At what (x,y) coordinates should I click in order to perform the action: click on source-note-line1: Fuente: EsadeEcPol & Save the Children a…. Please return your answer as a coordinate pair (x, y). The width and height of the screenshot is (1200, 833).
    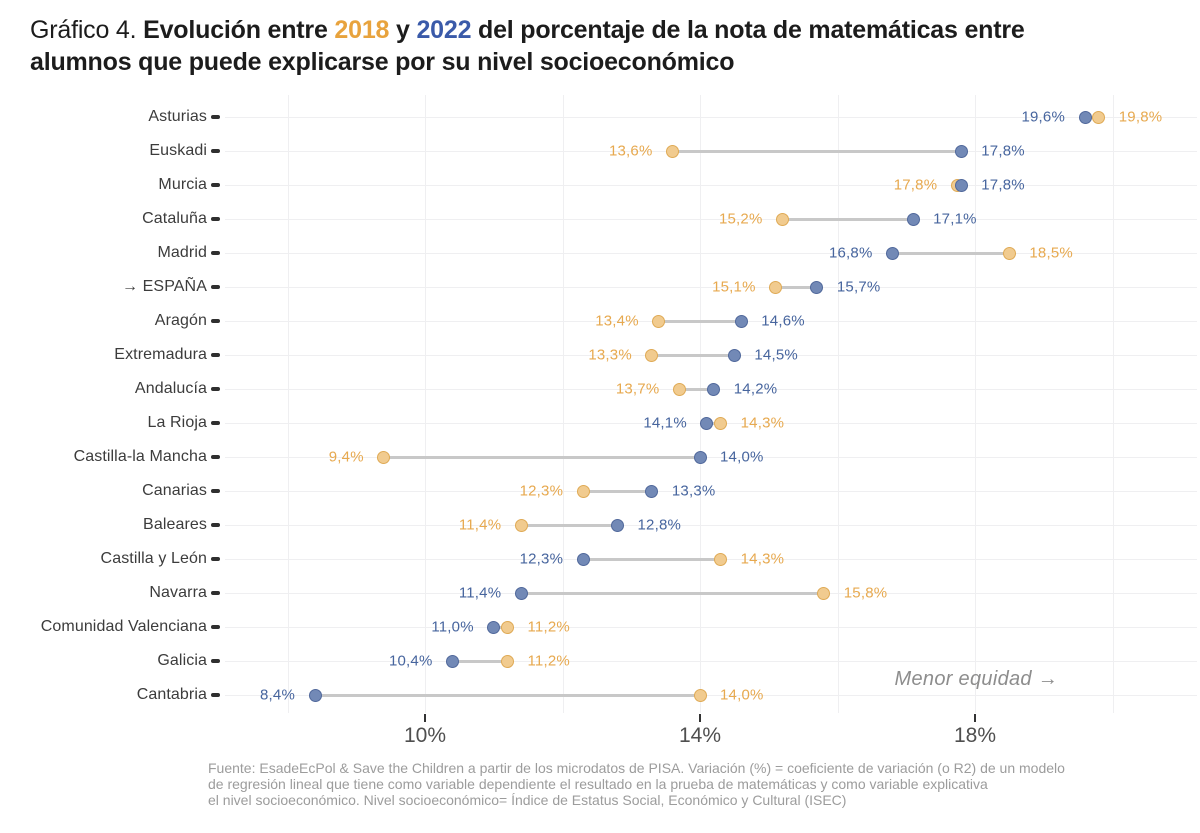
    Looking at the image, I should click on (636, 768).